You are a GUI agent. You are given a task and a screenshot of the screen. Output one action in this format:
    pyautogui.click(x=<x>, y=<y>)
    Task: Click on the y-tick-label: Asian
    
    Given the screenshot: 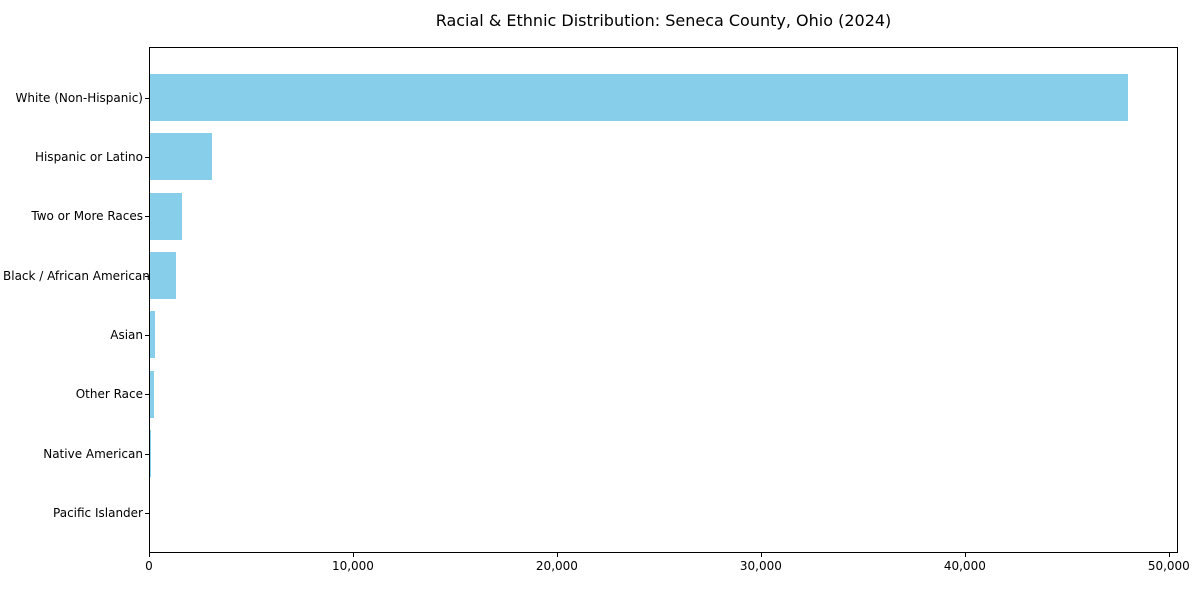 What is the action you would take?
    pyautogui.click(x=126, y=334)
    